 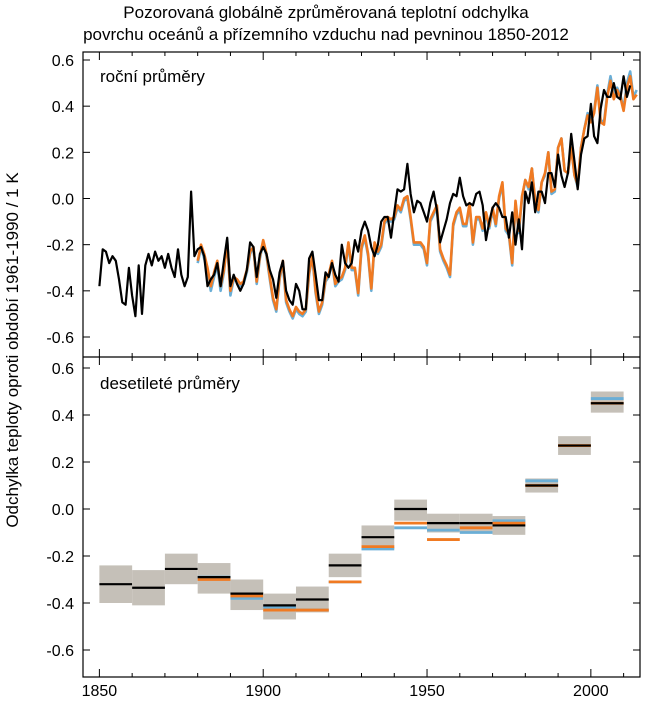 I want to click on x-tick-label: 2000, so click(x=591, y=691).